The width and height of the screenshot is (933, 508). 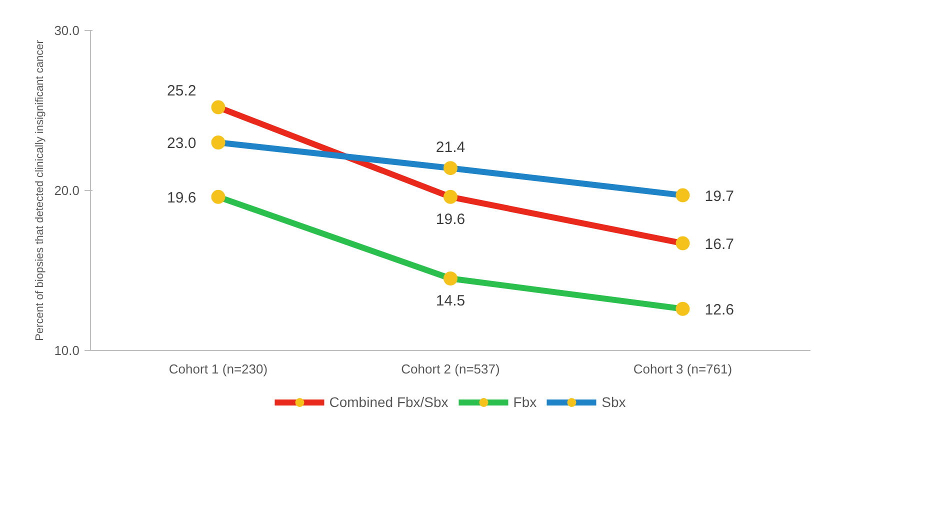 I want to click on legend-label: Fbx, so click(x=525, y=402).